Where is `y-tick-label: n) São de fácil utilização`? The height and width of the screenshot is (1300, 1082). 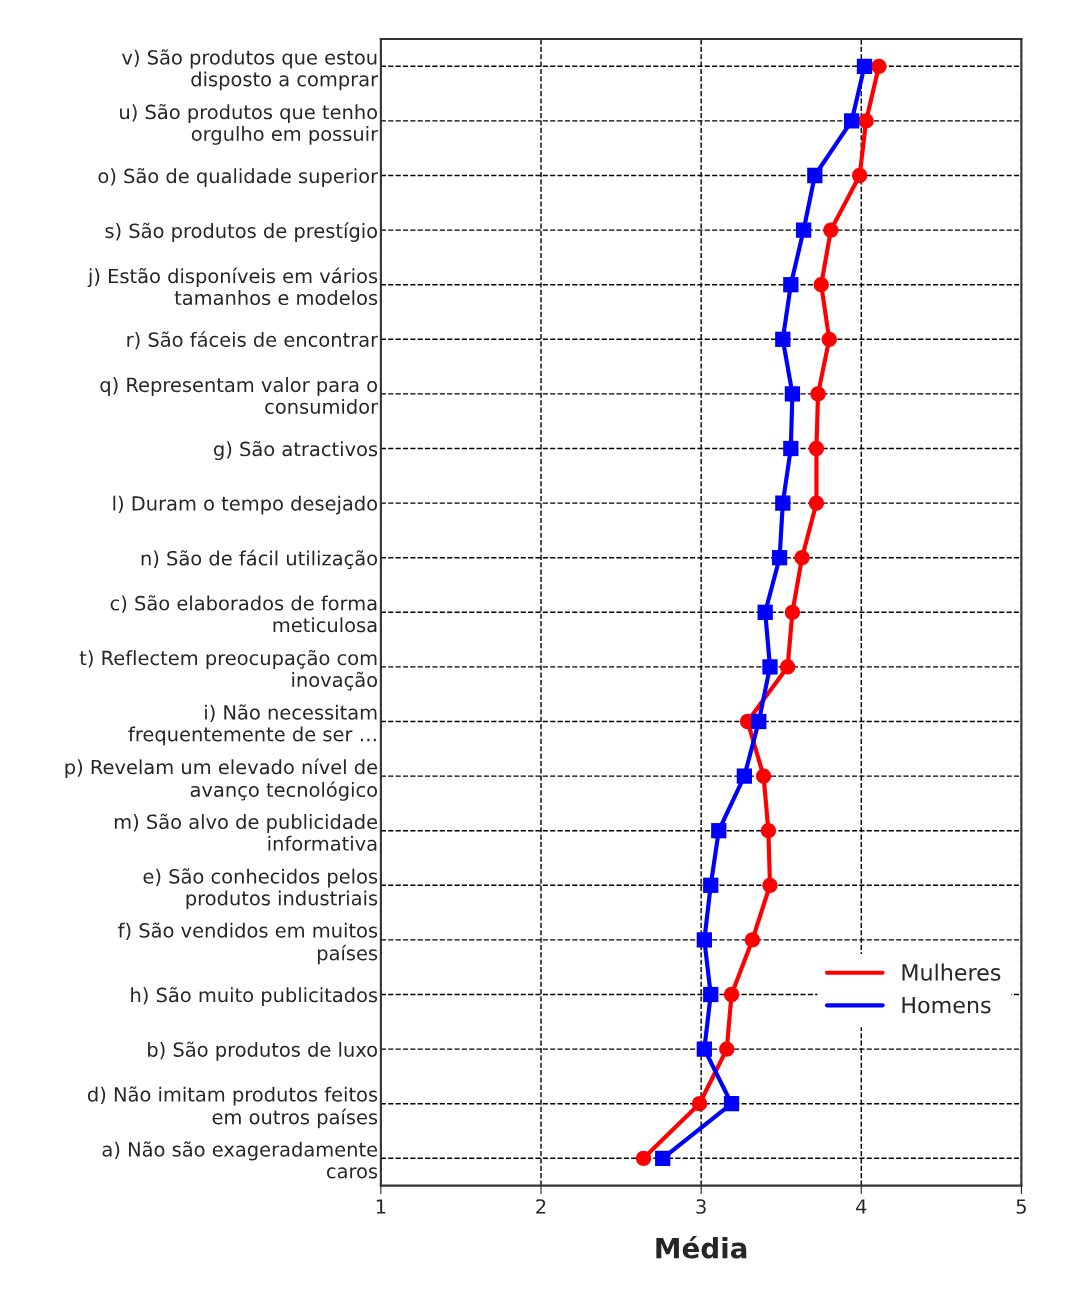 y-tick-label: n) São de fácil utilização is located at coordinates (259, 559).